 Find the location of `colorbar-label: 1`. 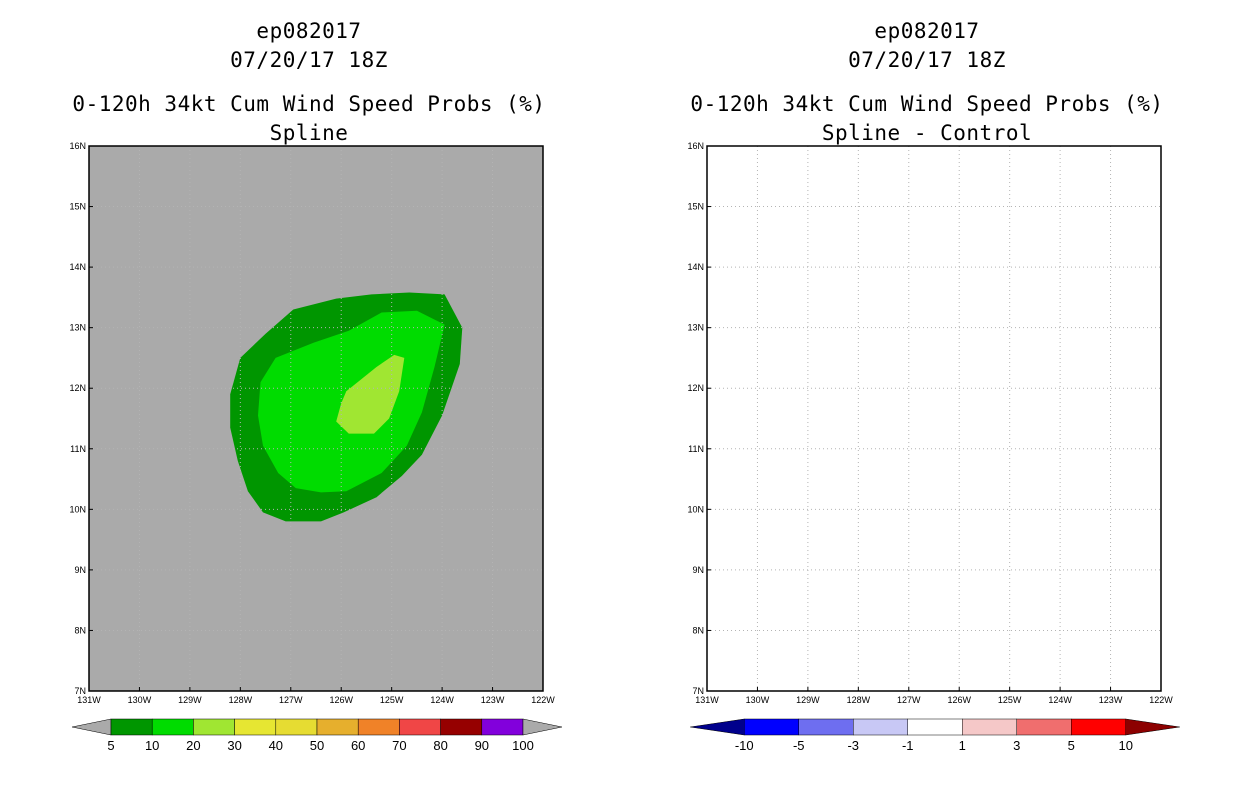

colorbar-label: 1 is located at coordinates (962, 745).